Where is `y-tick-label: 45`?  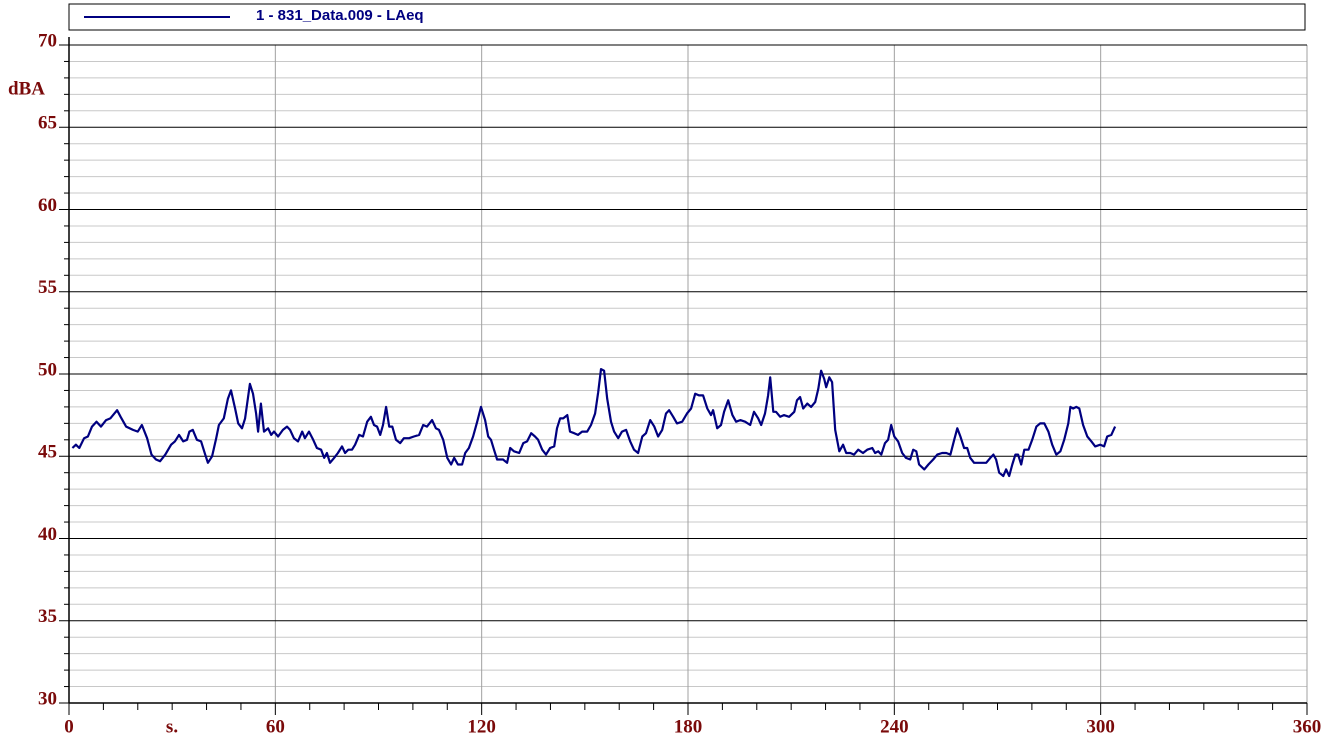 y-tick-label: 45 is located at coordinates (47, 452).